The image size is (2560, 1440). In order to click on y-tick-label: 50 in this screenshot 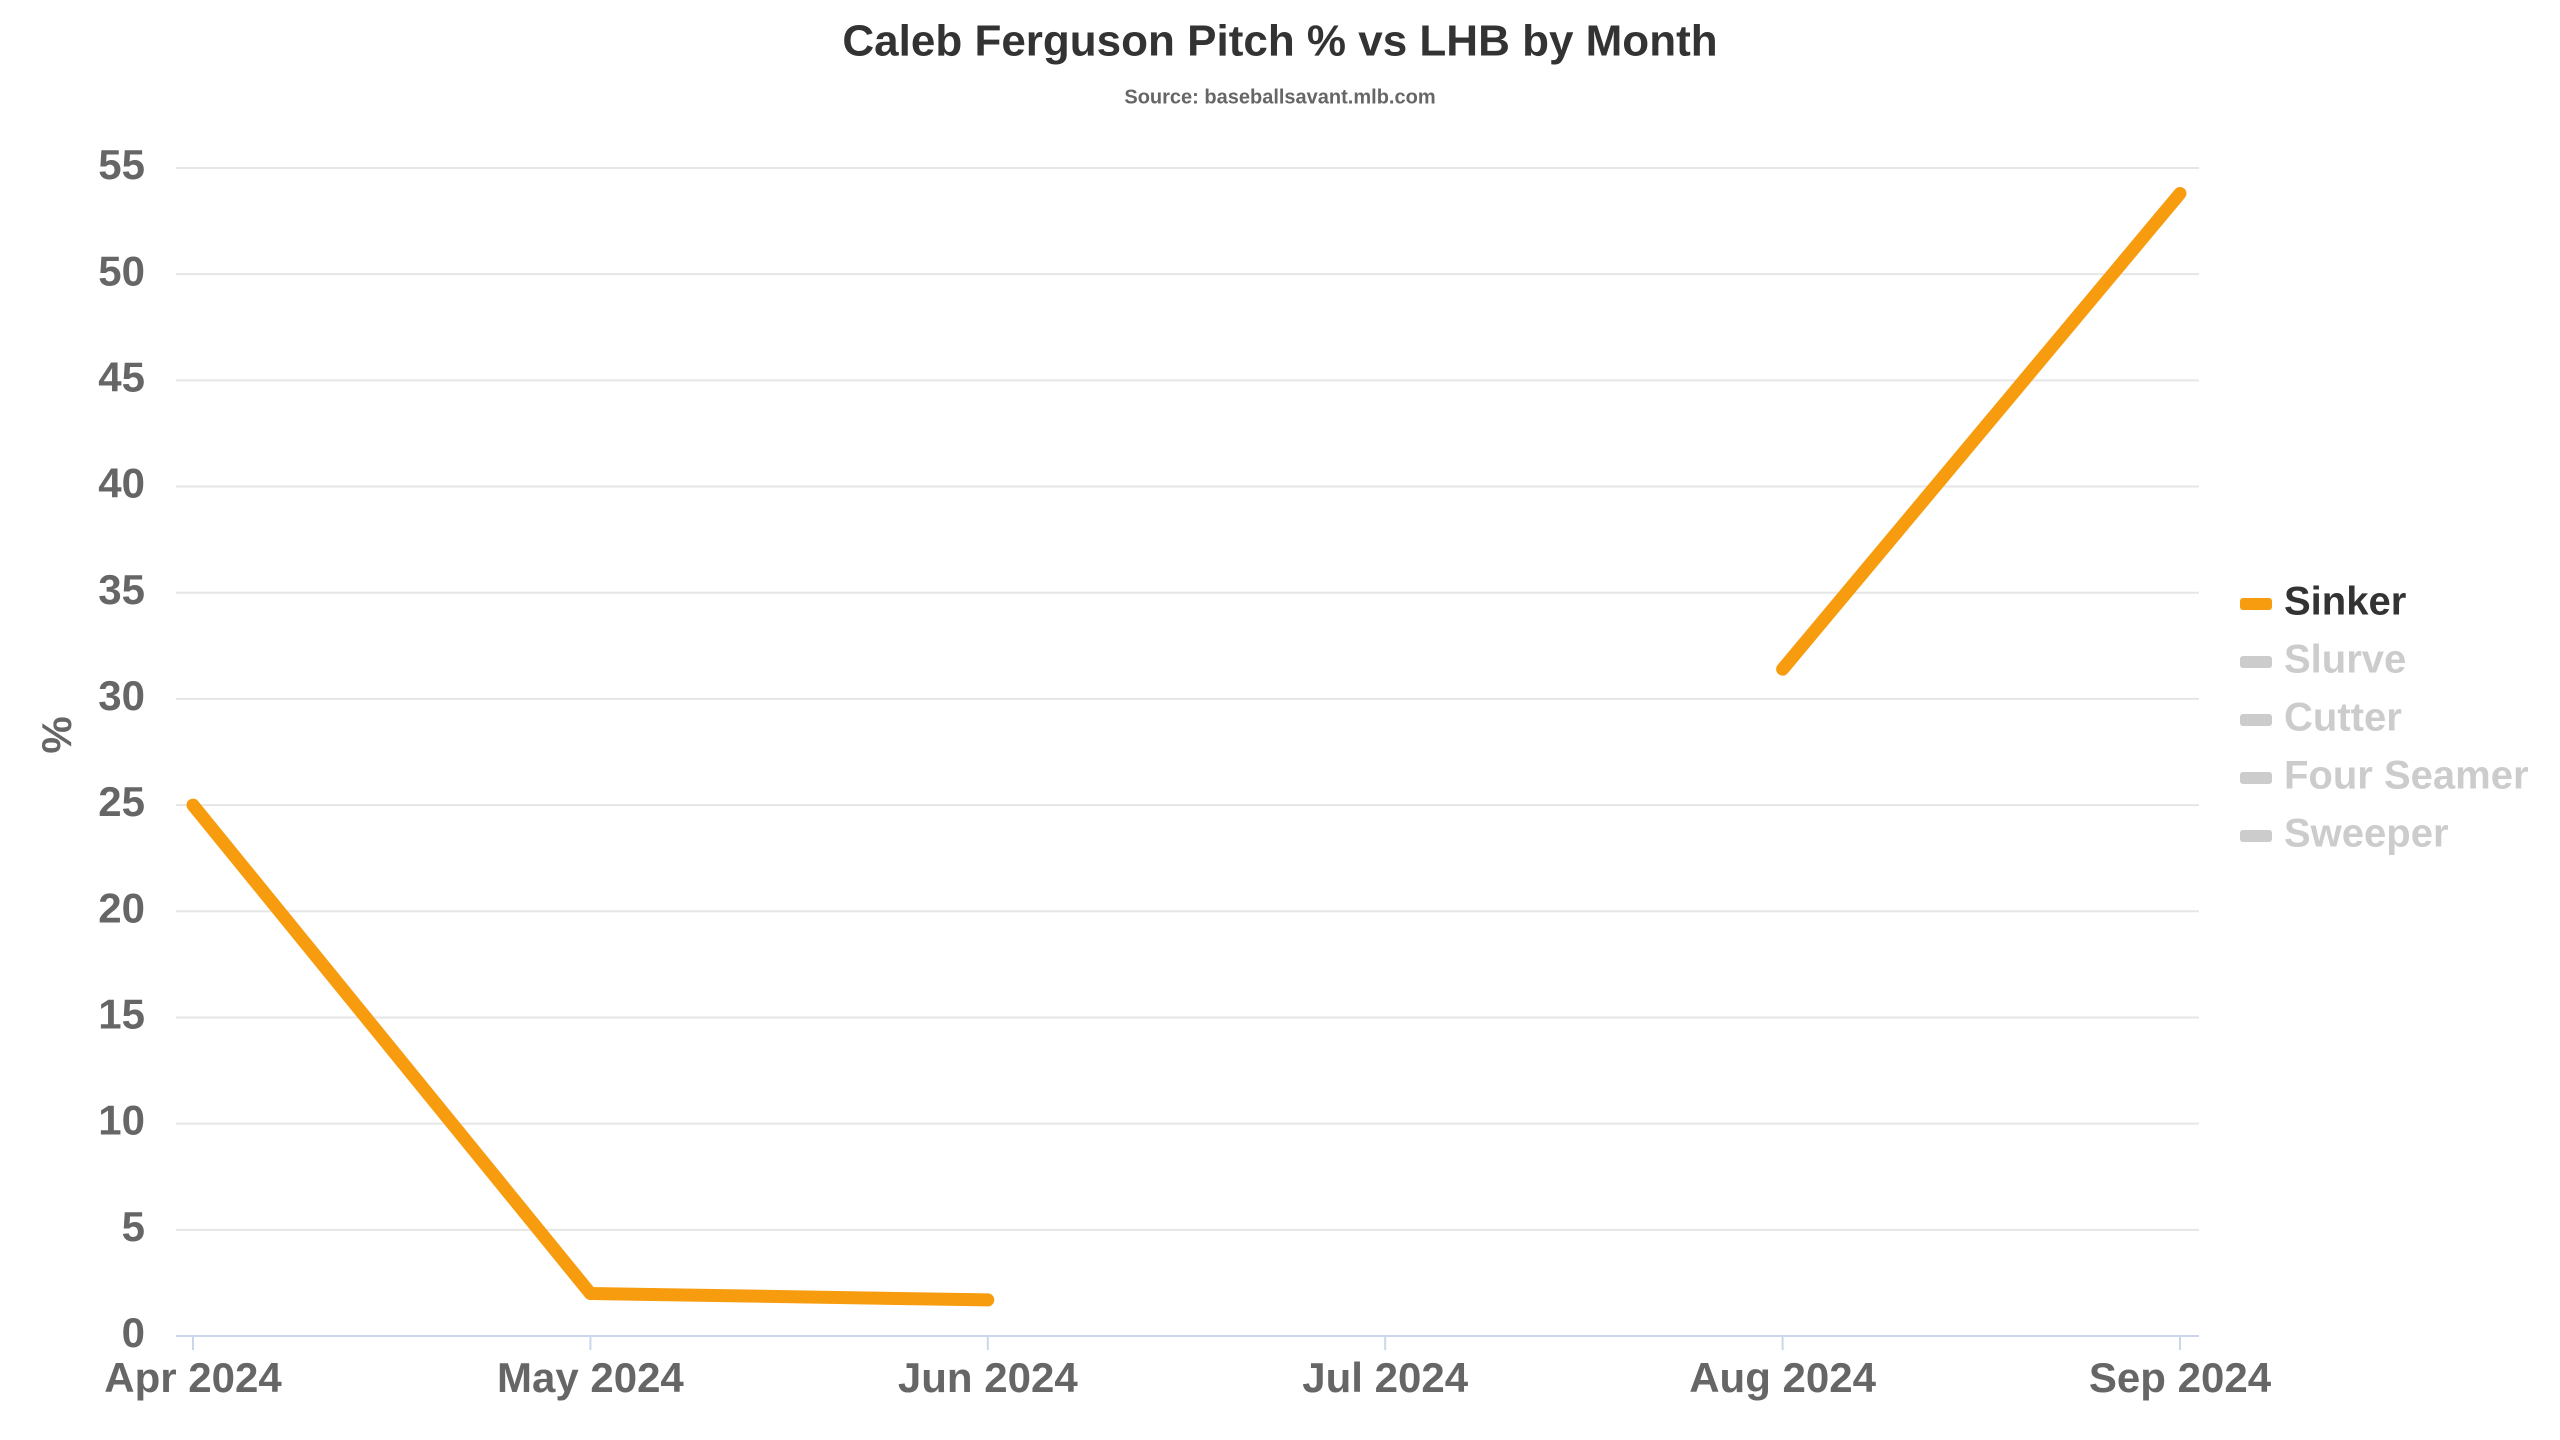, I will do `click(121, 270)`.